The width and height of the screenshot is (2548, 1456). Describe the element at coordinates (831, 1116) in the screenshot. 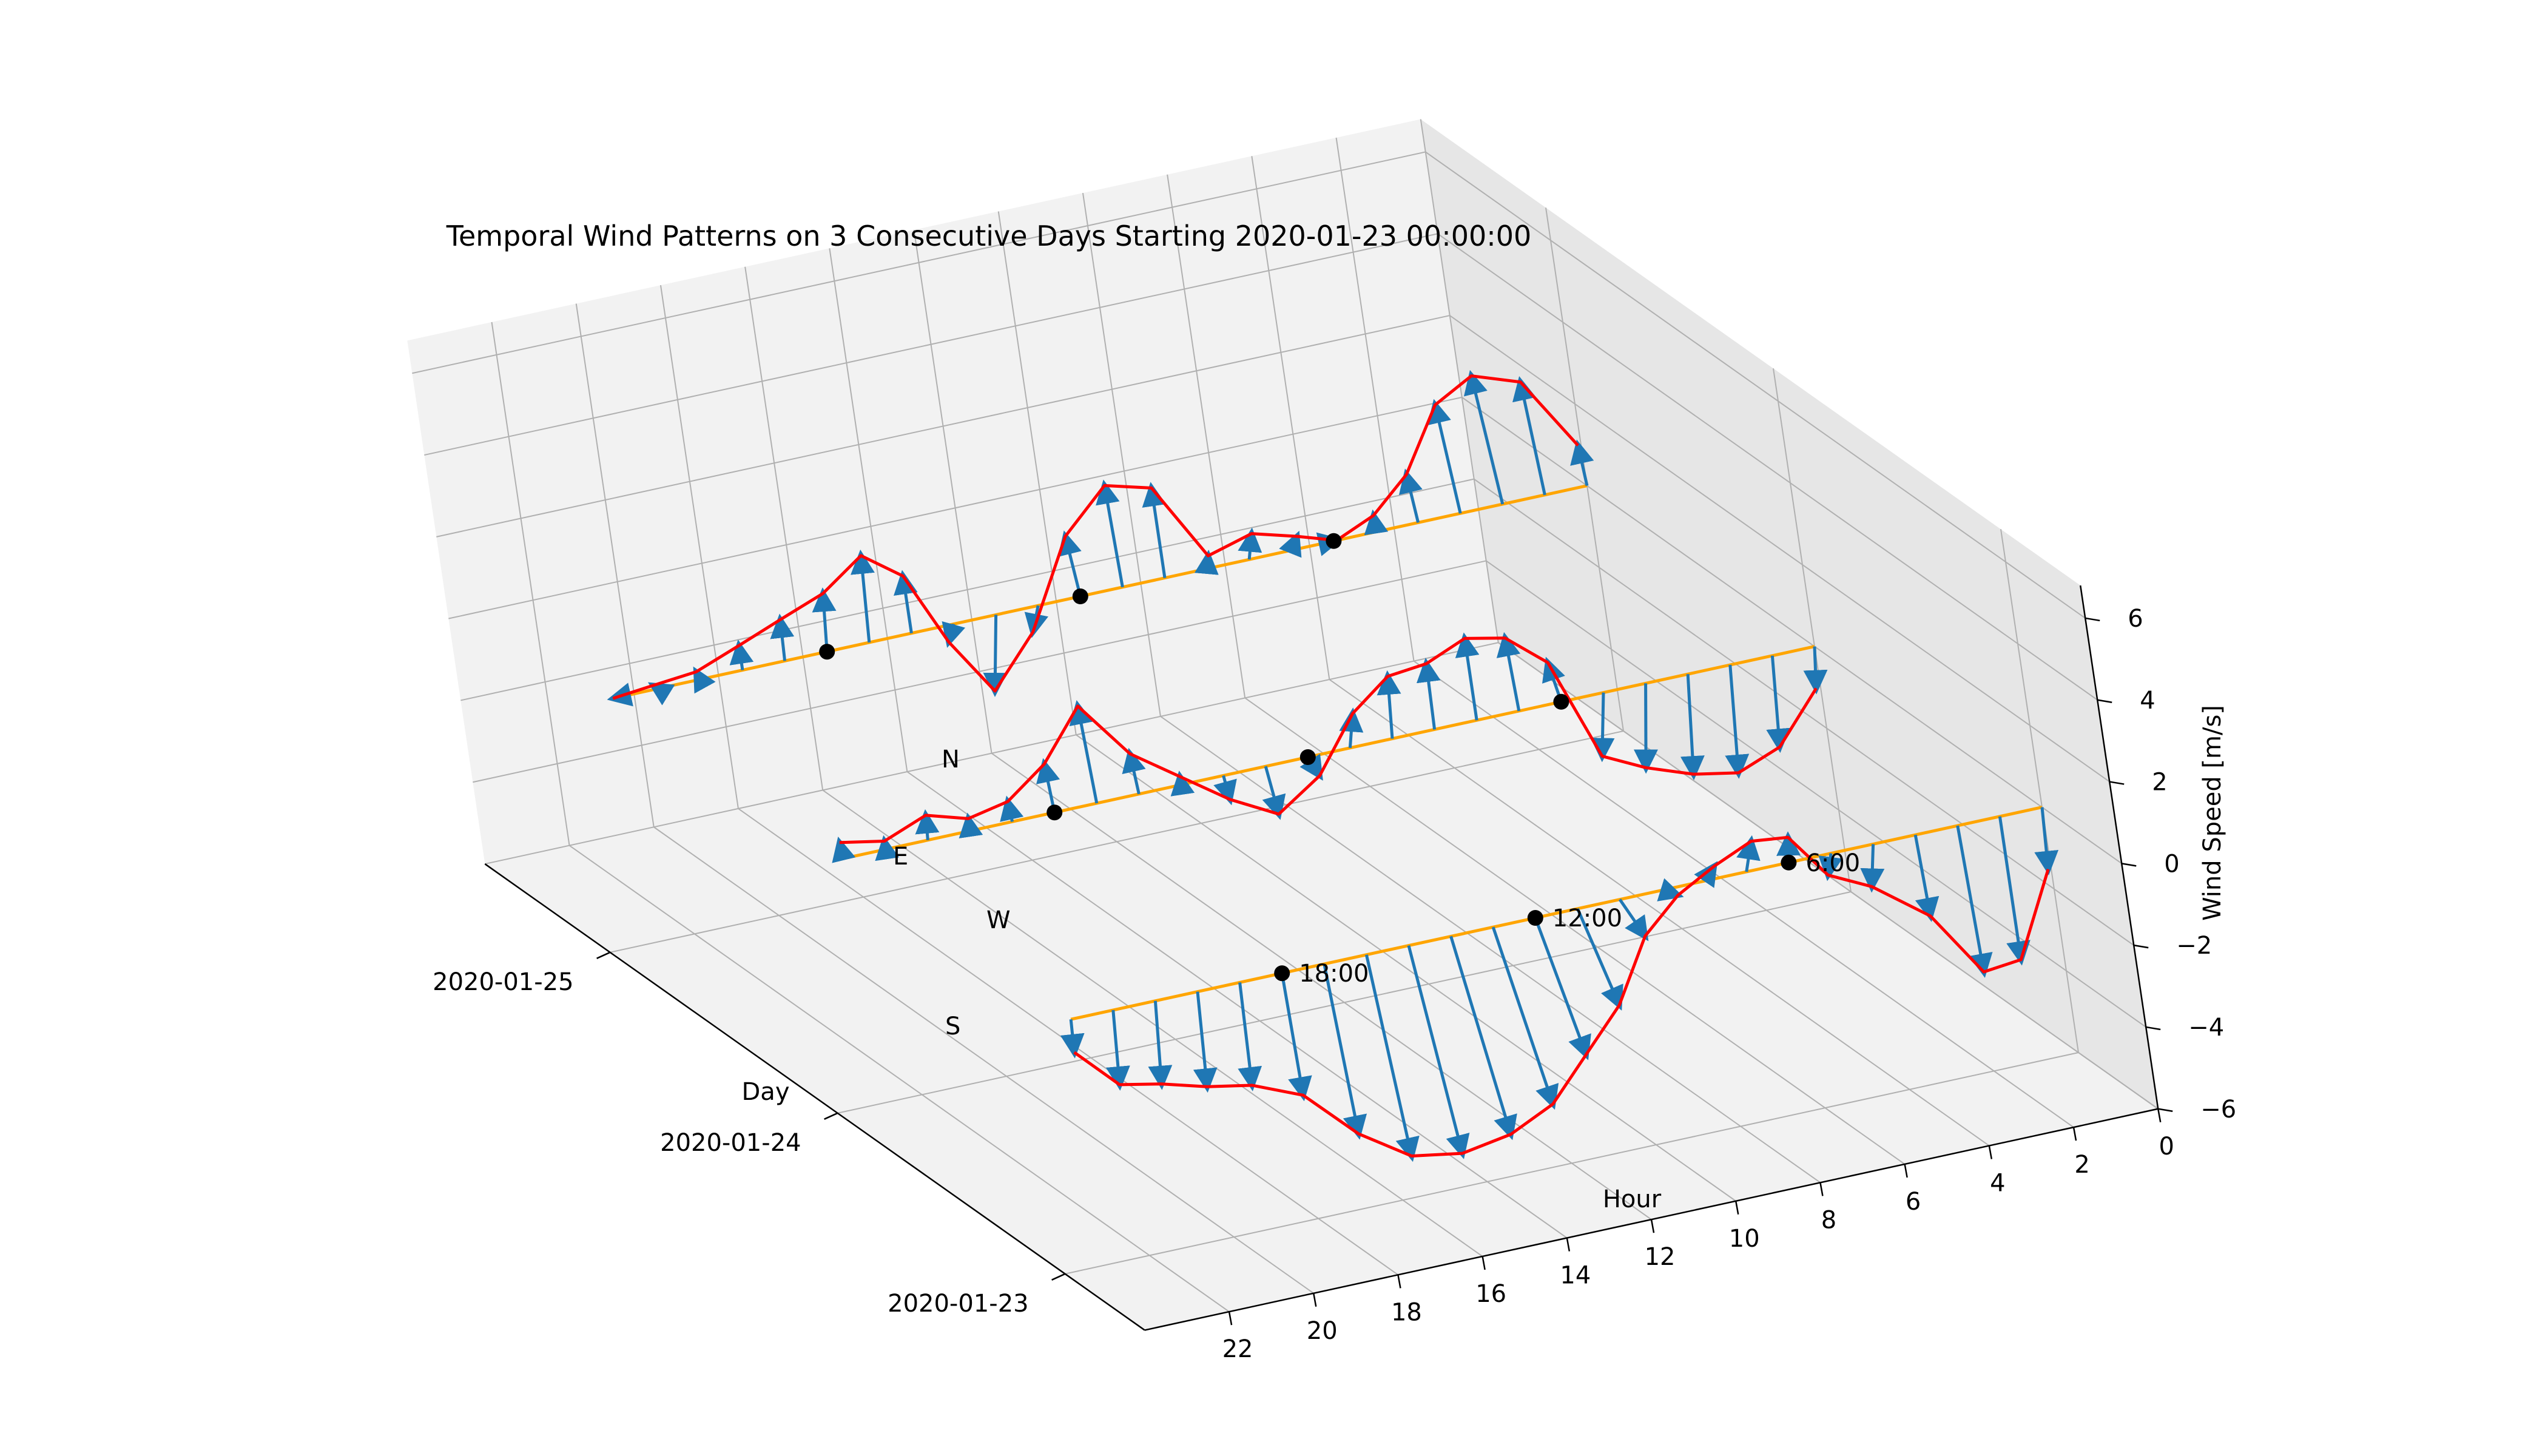

I see `y-tick-mark` at that location.